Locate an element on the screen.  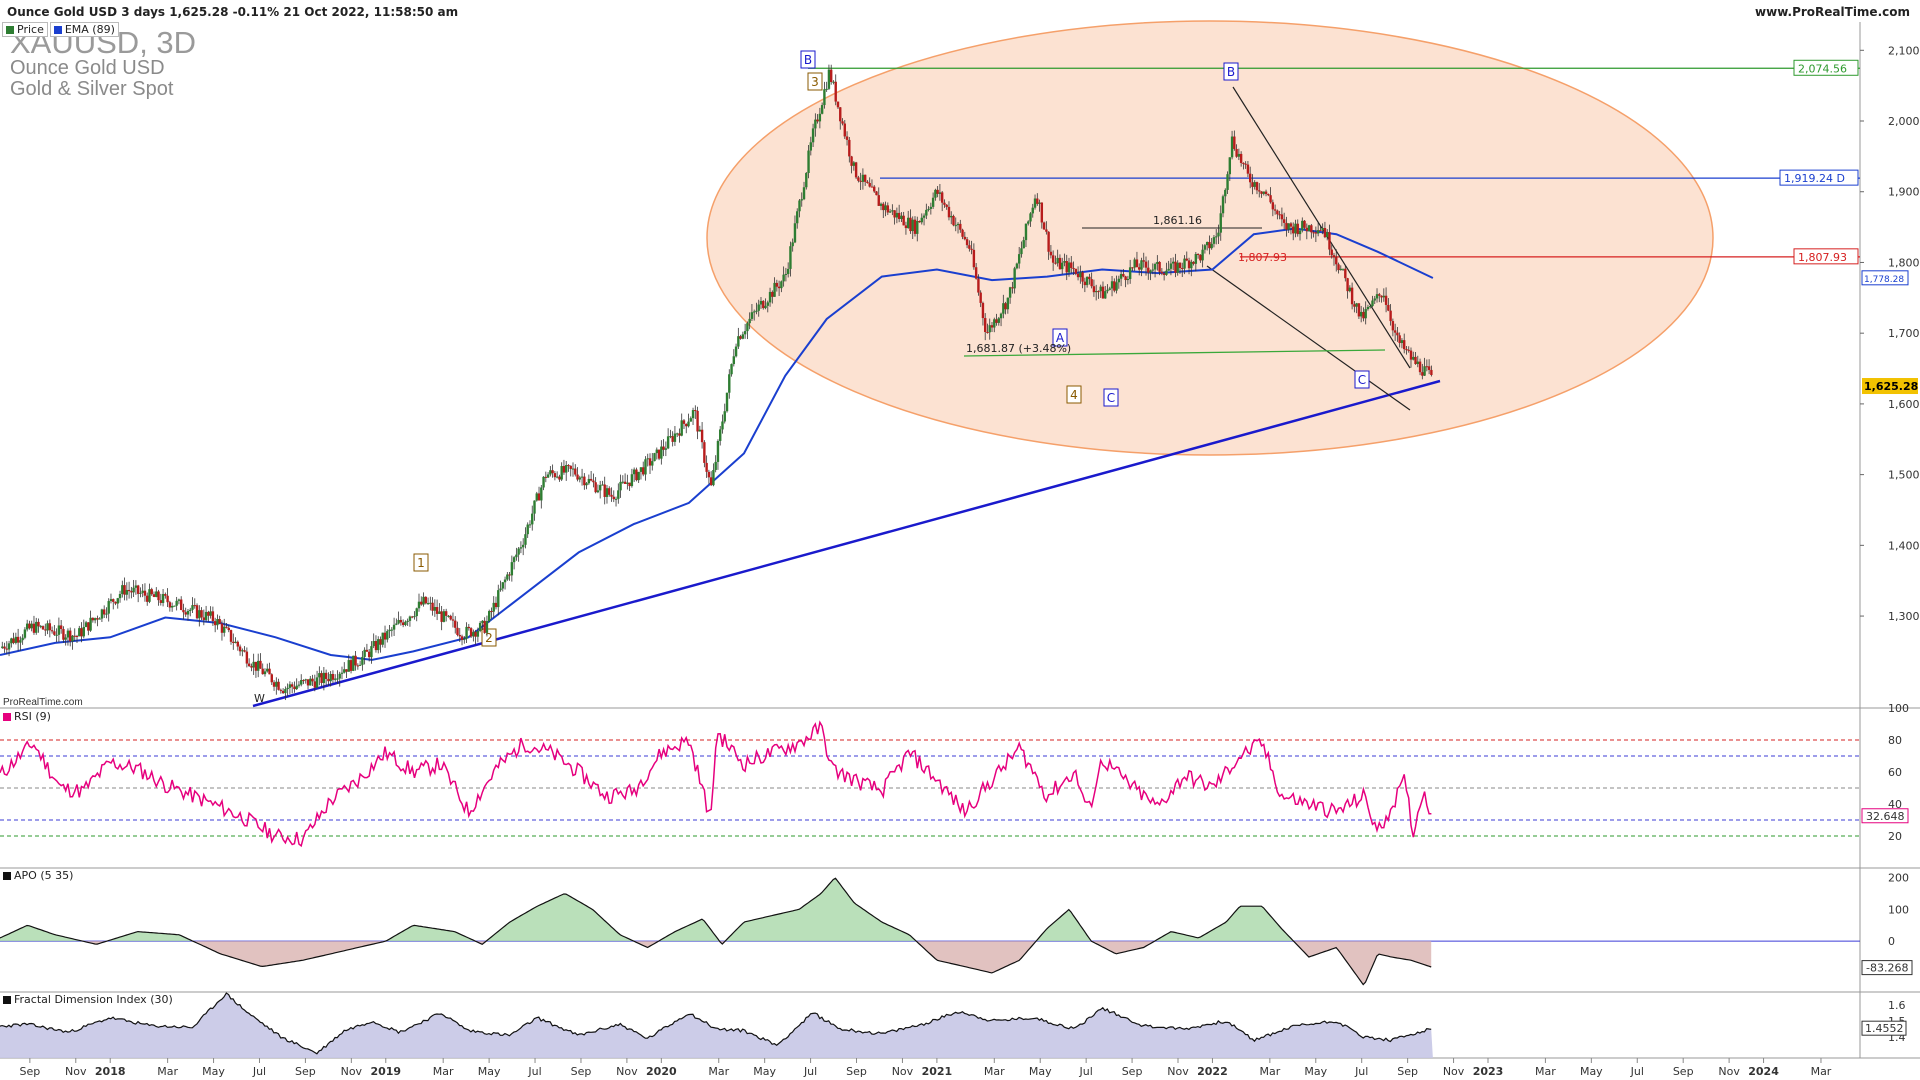
apo-negative-area is located at coordinates (716, 963).